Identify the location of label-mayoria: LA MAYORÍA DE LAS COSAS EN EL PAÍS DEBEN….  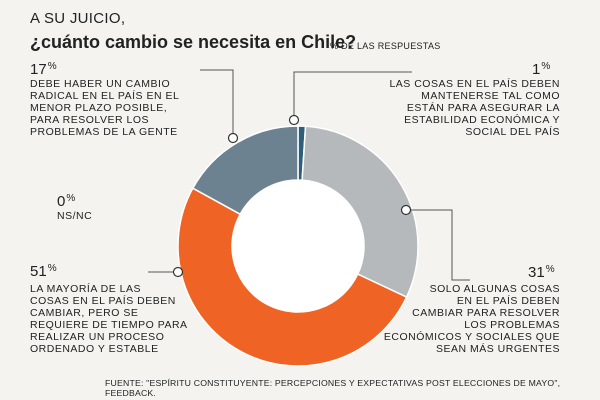
(109, 319).